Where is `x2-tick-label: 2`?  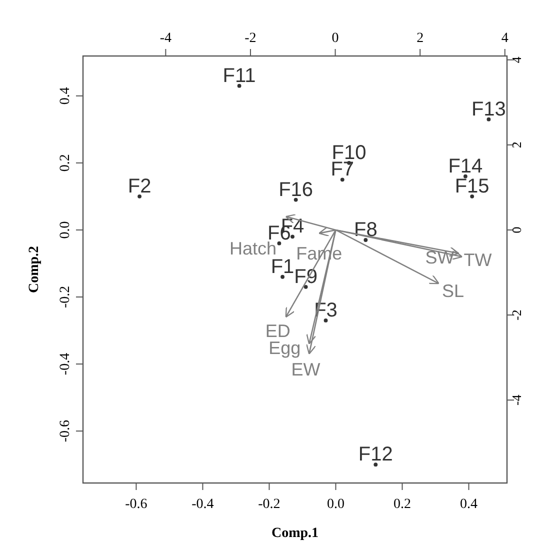 x2-tick-label: 2 is located at coordinates (420, 38).